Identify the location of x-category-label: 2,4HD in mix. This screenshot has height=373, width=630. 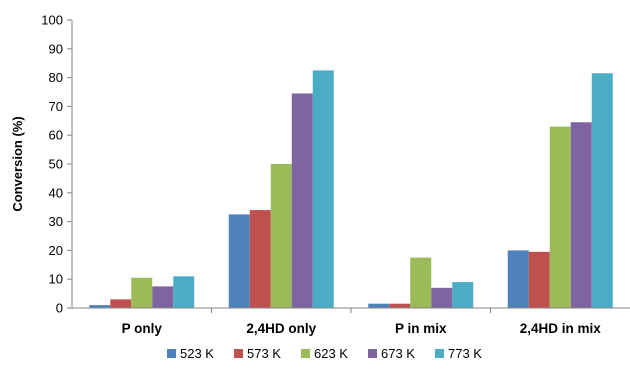
(561, 328).